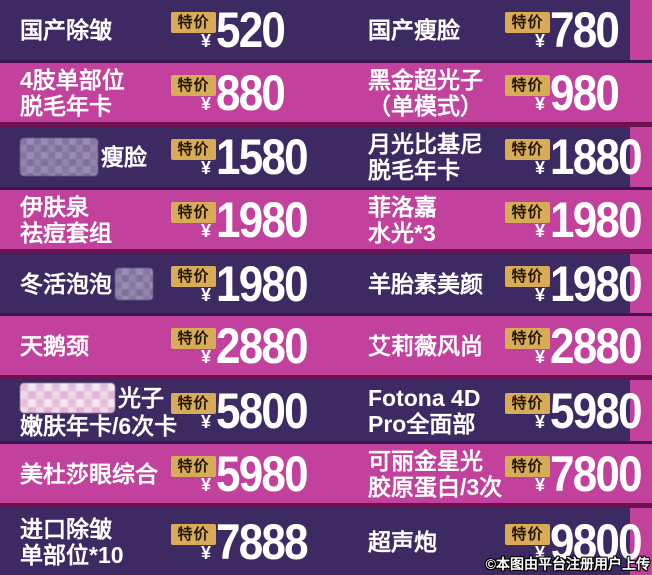 The width and height of the screenshot is (652, 575). I want to click on price-box: 特价 ¥ 1580, so click(248, 157).